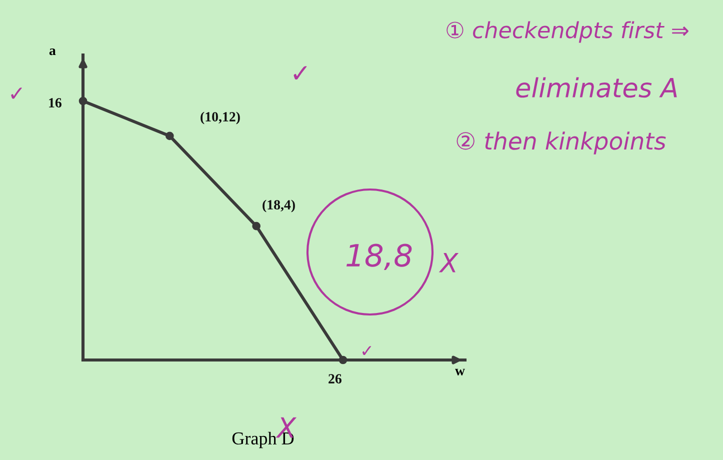  Describe the element at coordinates (55, 103) in the screenshot. I see `annotation: 16` at that location.